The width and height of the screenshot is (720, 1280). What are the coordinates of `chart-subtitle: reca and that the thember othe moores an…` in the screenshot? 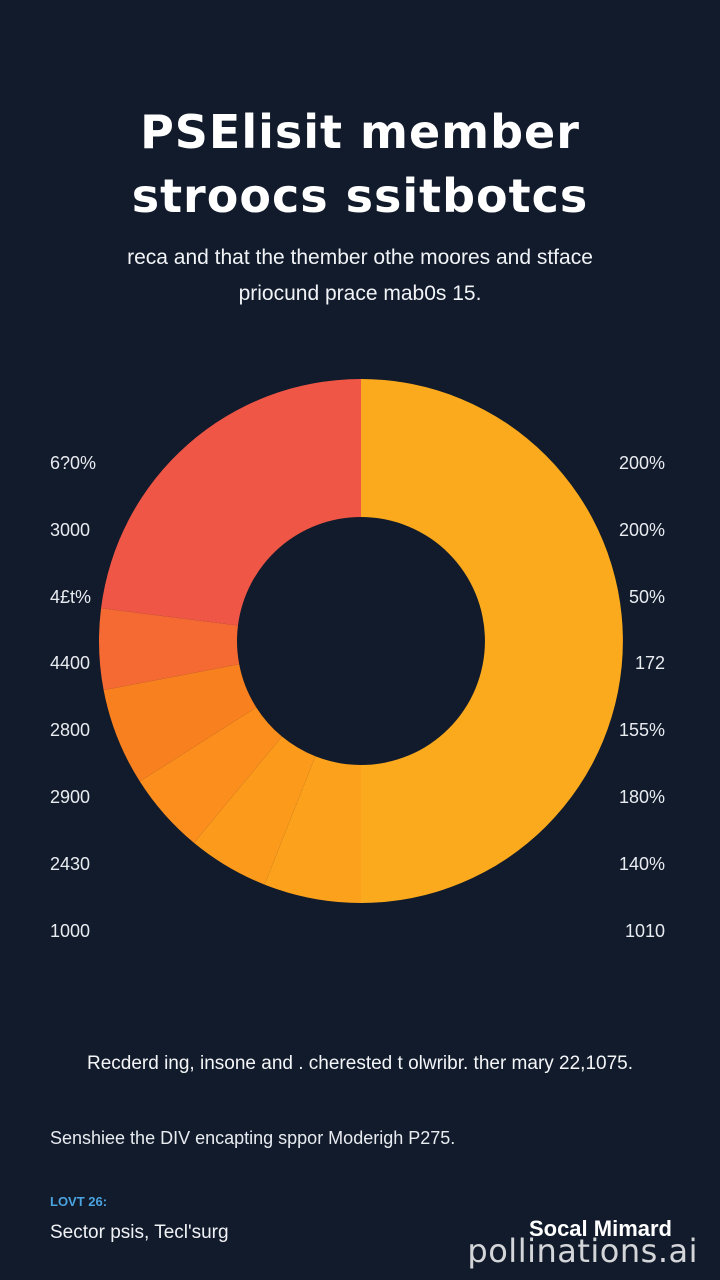 It's located at (360, 276).